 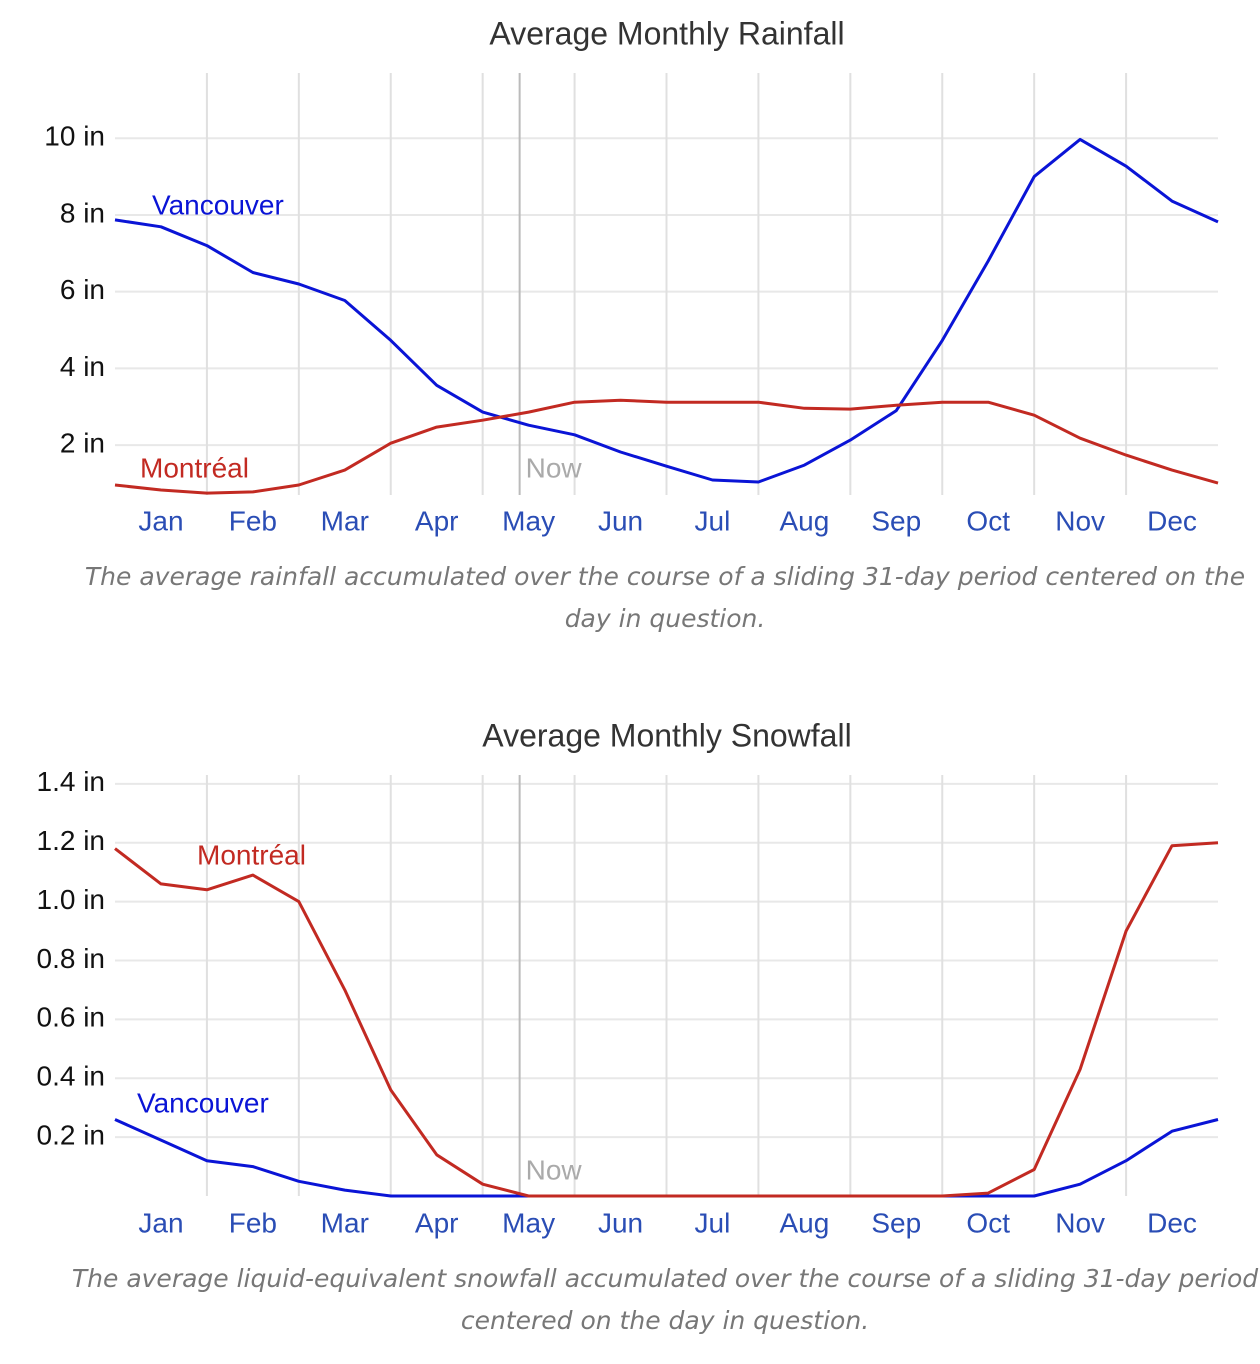 I want to click on chart-title: Average Monthly Snowfall, so click(x=666, y=735).